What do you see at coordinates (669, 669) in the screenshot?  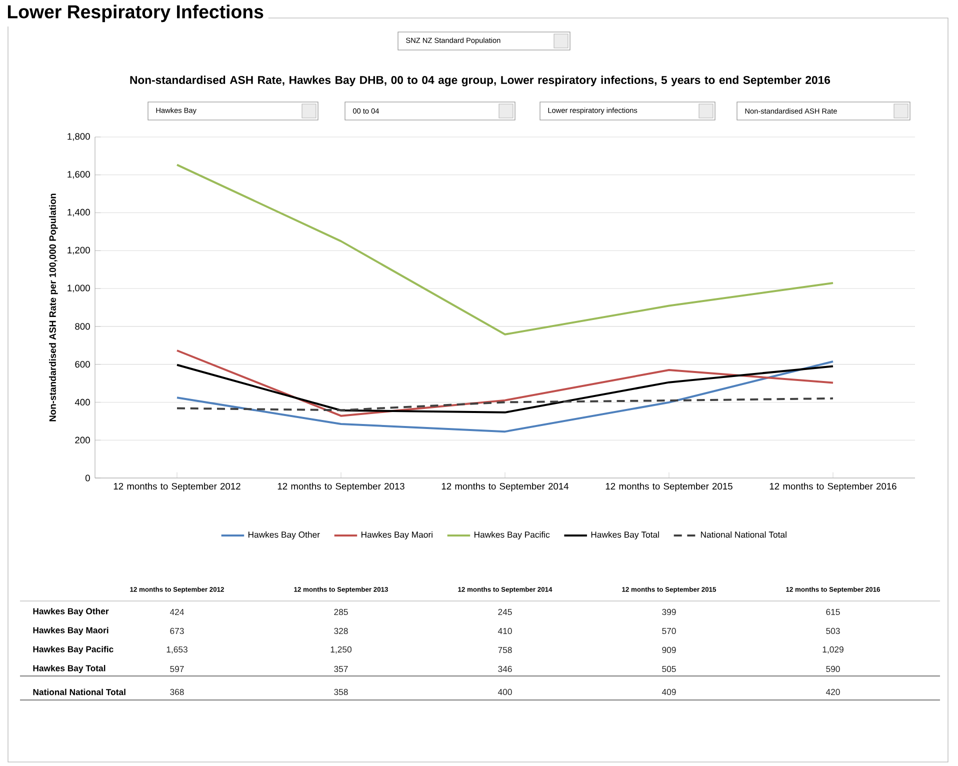 I see `data-label: 505` at bounding box center [669, 669].